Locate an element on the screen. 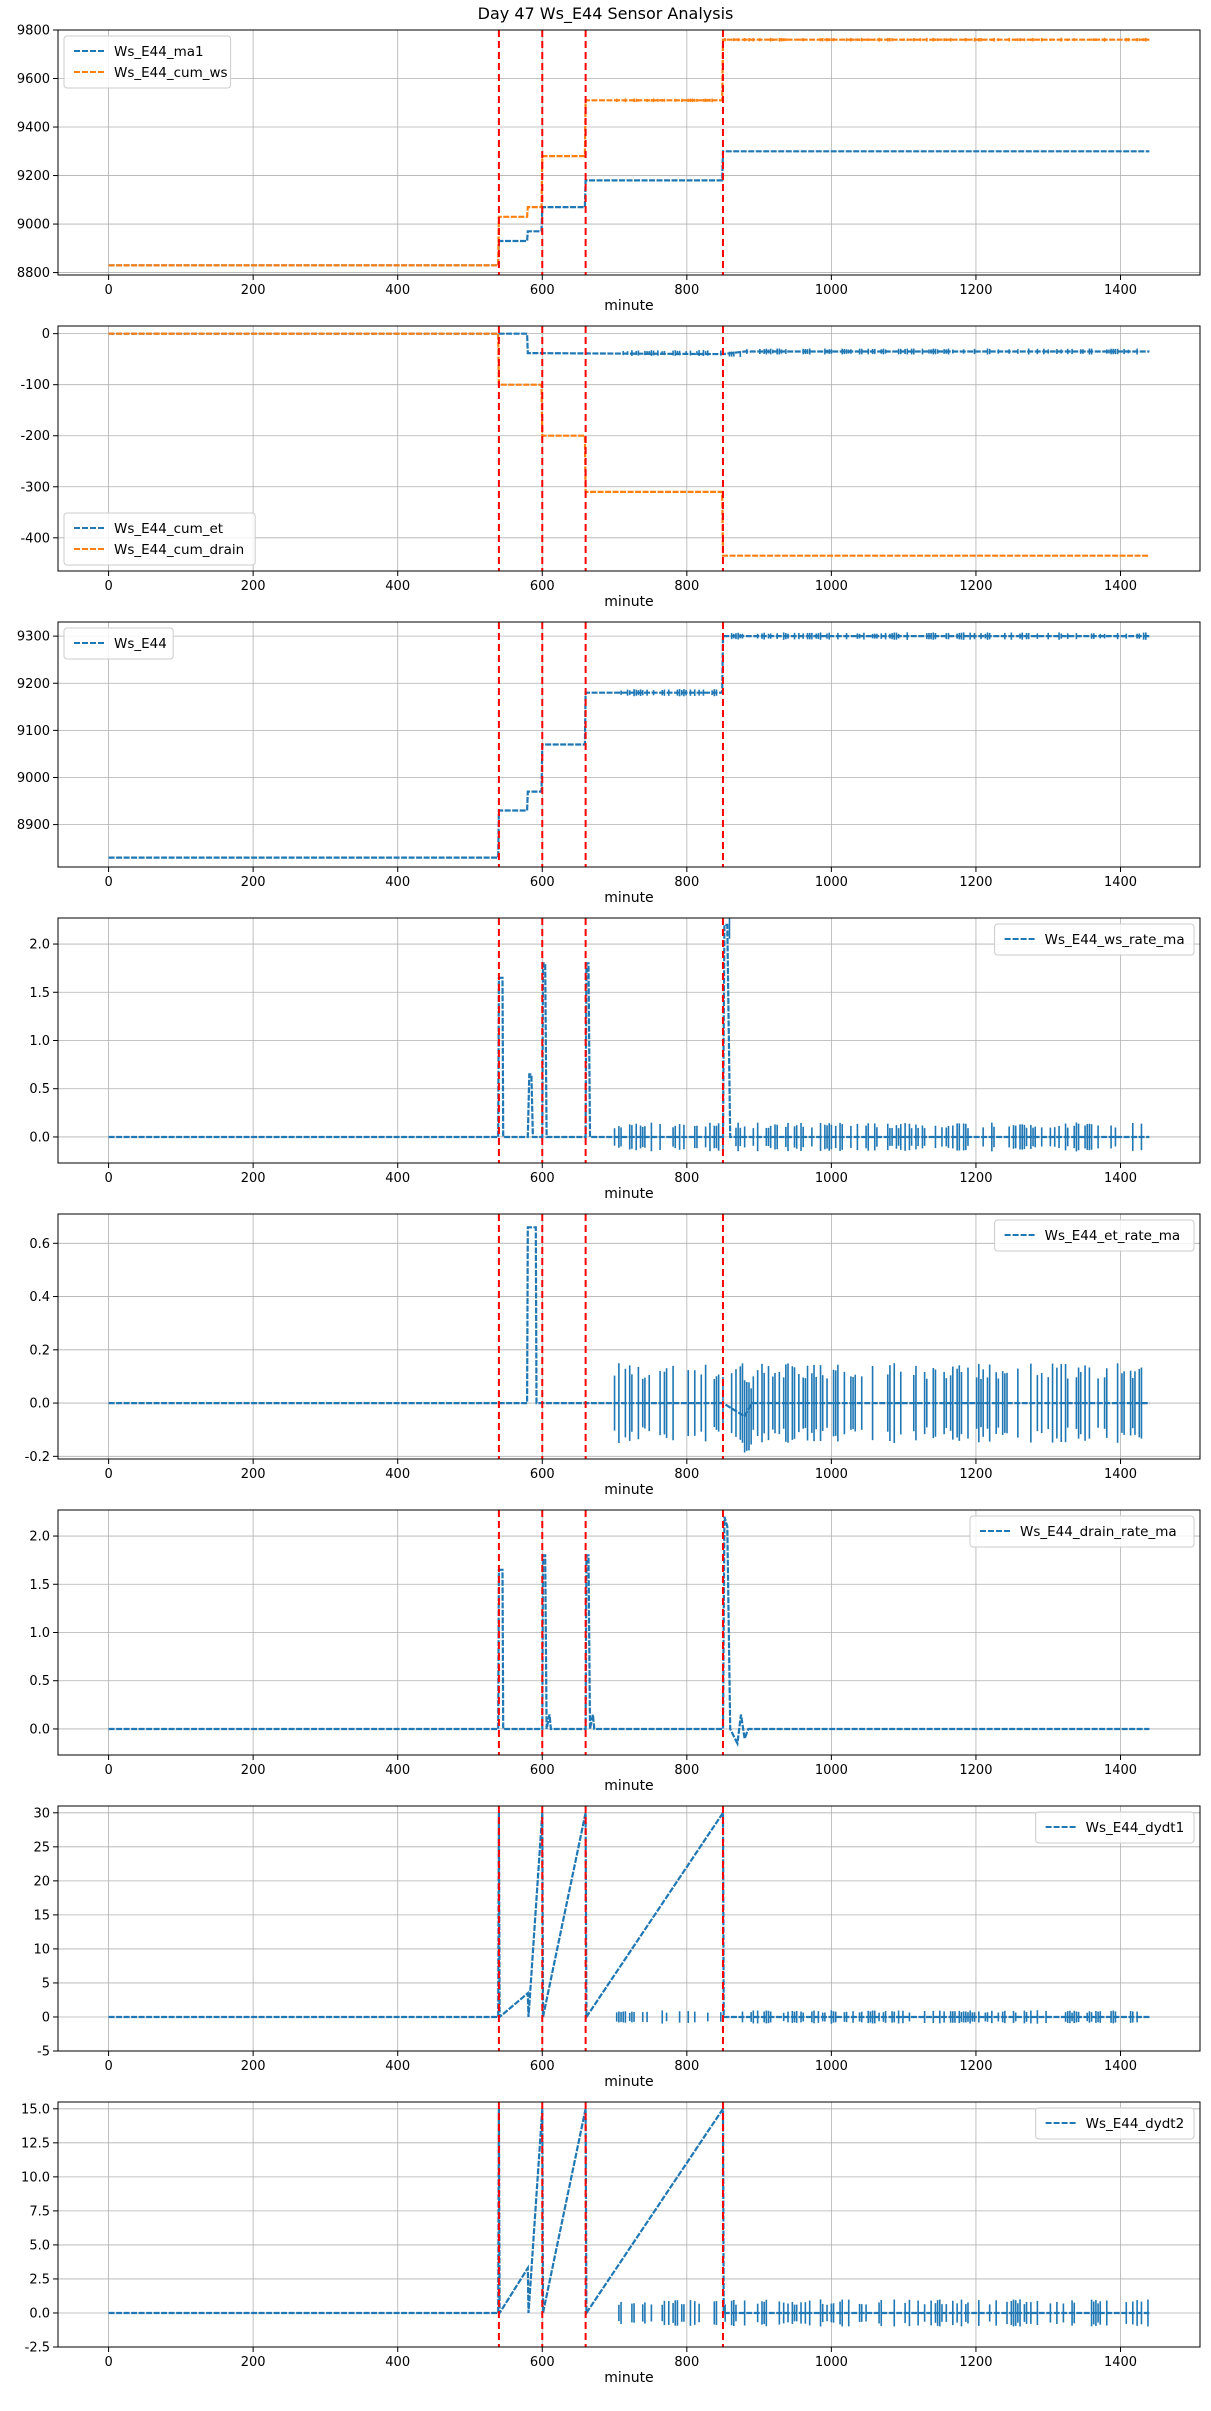  legend-label: Ws_E44_drain_rate_ma is located at coordinates (1098, 1532).